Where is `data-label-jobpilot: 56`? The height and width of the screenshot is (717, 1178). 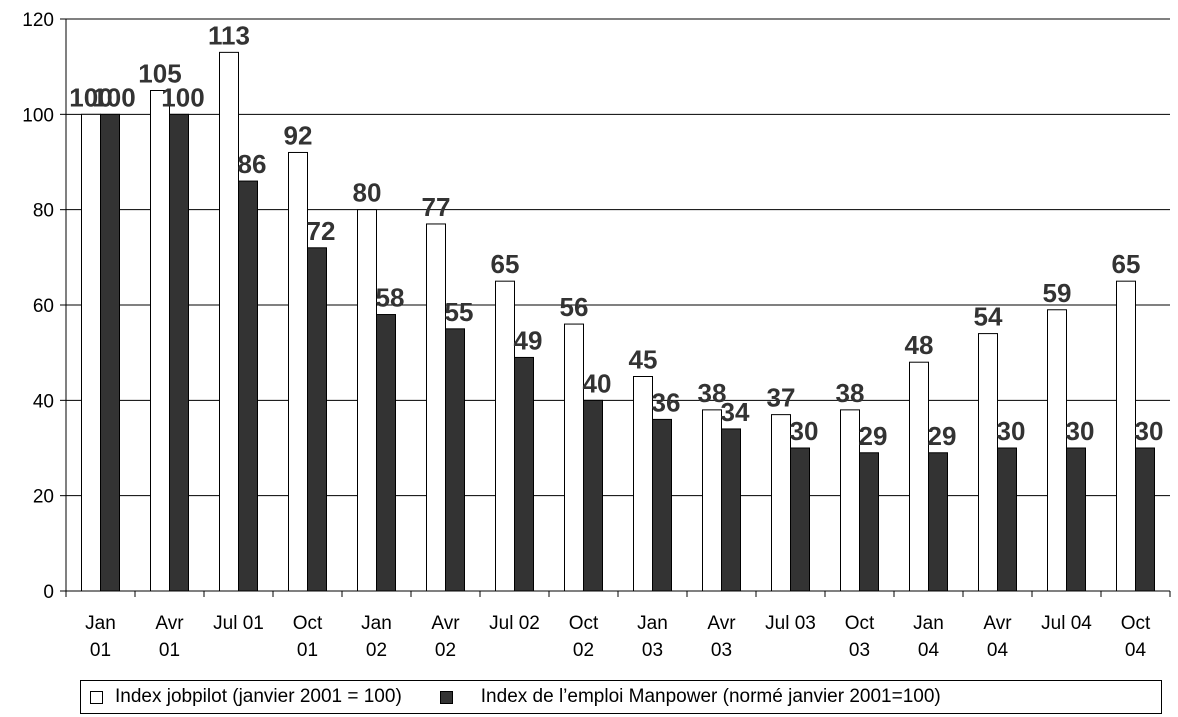
data-label-jobpilot: 56 is located at coordinates (574, 307).